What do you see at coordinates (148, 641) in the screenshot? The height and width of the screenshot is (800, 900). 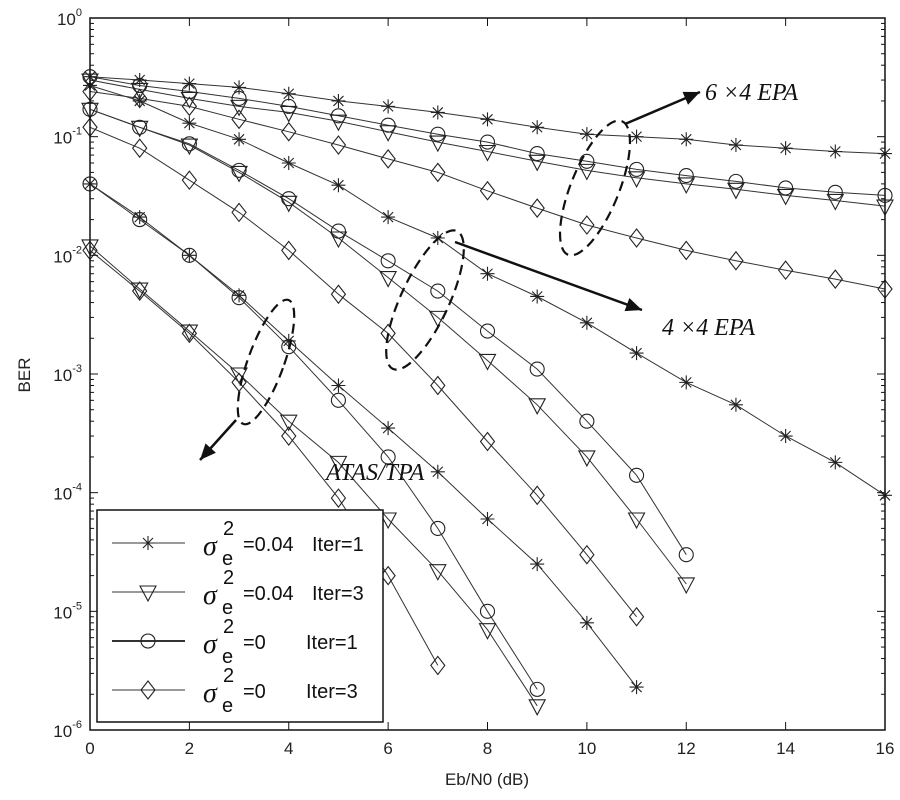 I see `circle-marker-icon` at bounding box center [148, 641].